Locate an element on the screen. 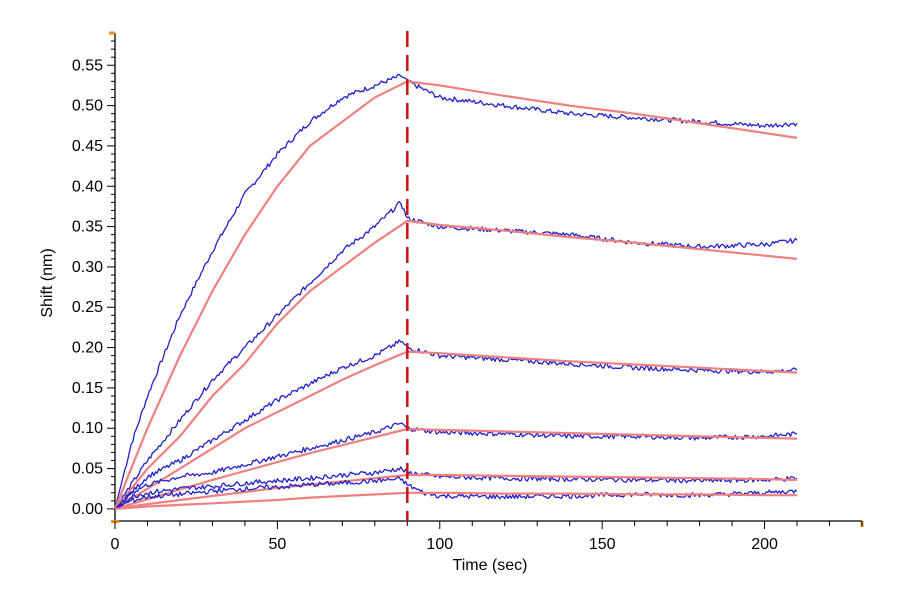  y-tick-label: 0.00 is located at coordinates (87, 509).